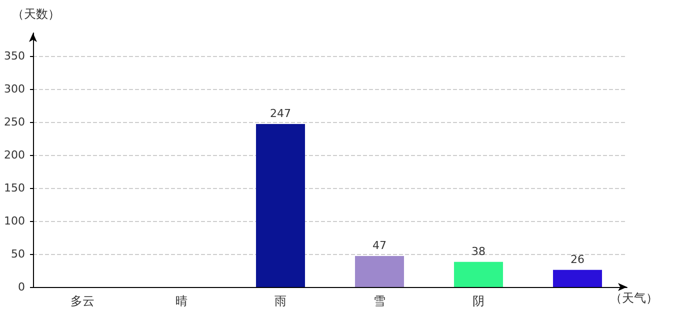  What do you see at coordinates (21, 287) in the screenshot?
I see `y-tick-label: 0` at bounding box center [21, 287].